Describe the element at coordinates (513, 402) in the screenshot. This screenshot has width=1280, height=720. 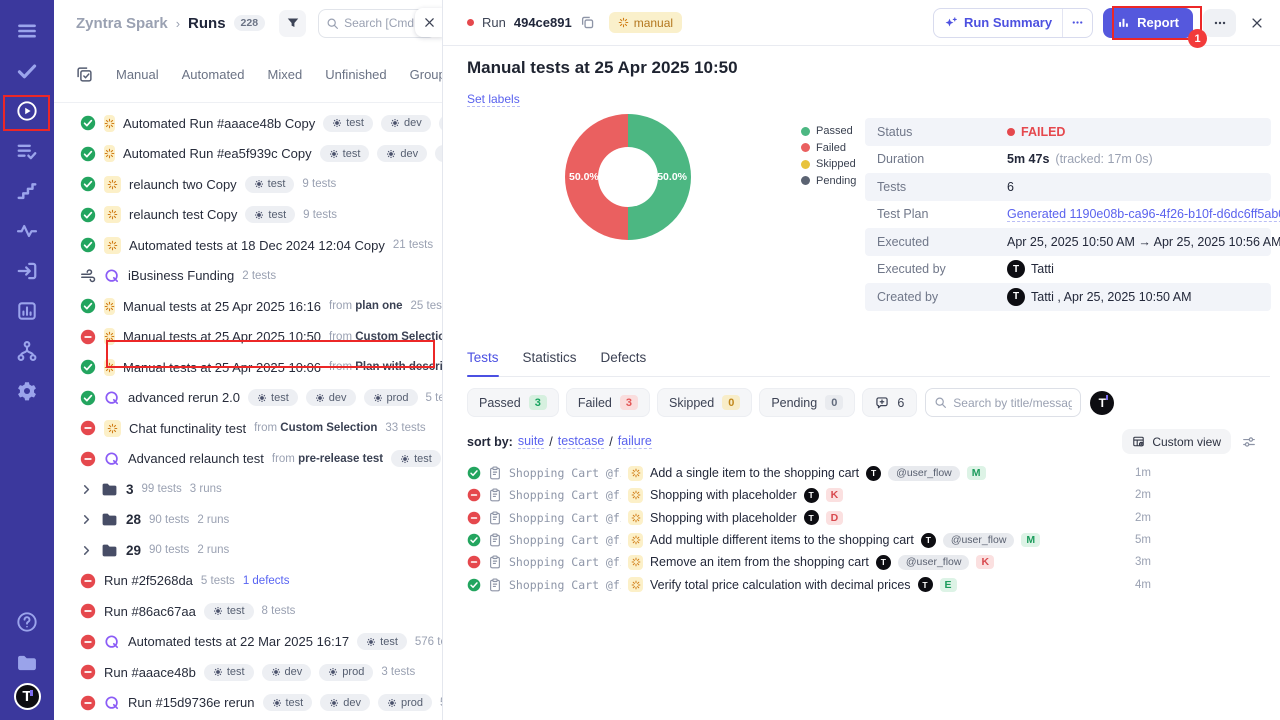
I see `filter-passed: Passed 3` at that location.